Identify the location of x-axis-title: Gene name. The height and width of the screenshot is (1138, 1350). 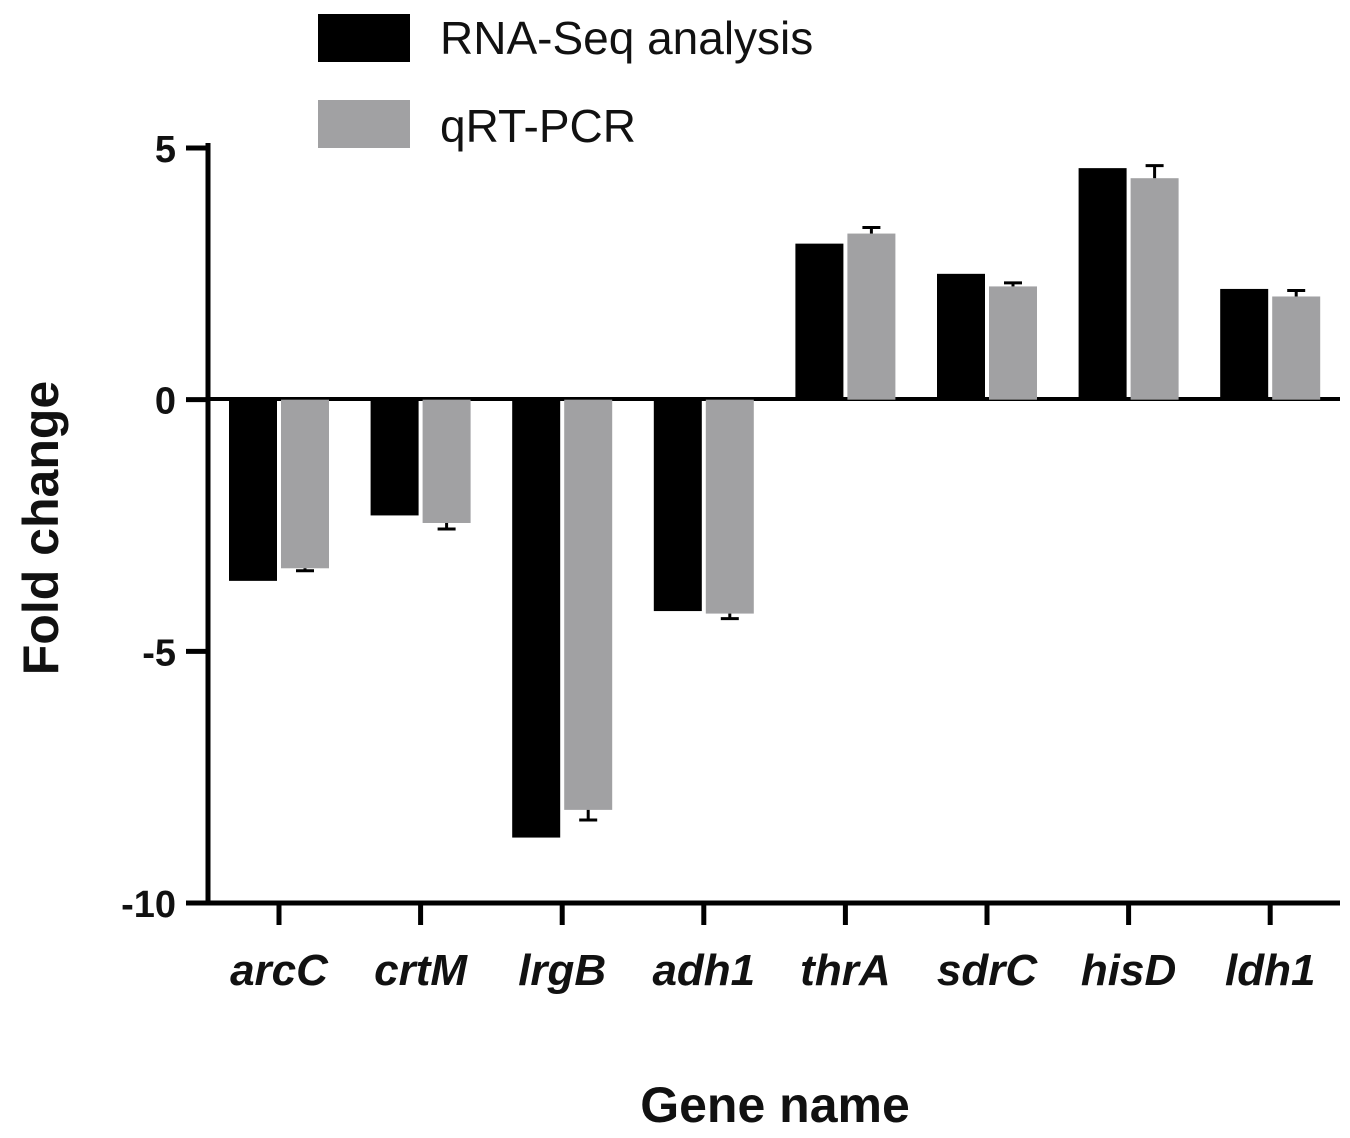
(775, 1105).